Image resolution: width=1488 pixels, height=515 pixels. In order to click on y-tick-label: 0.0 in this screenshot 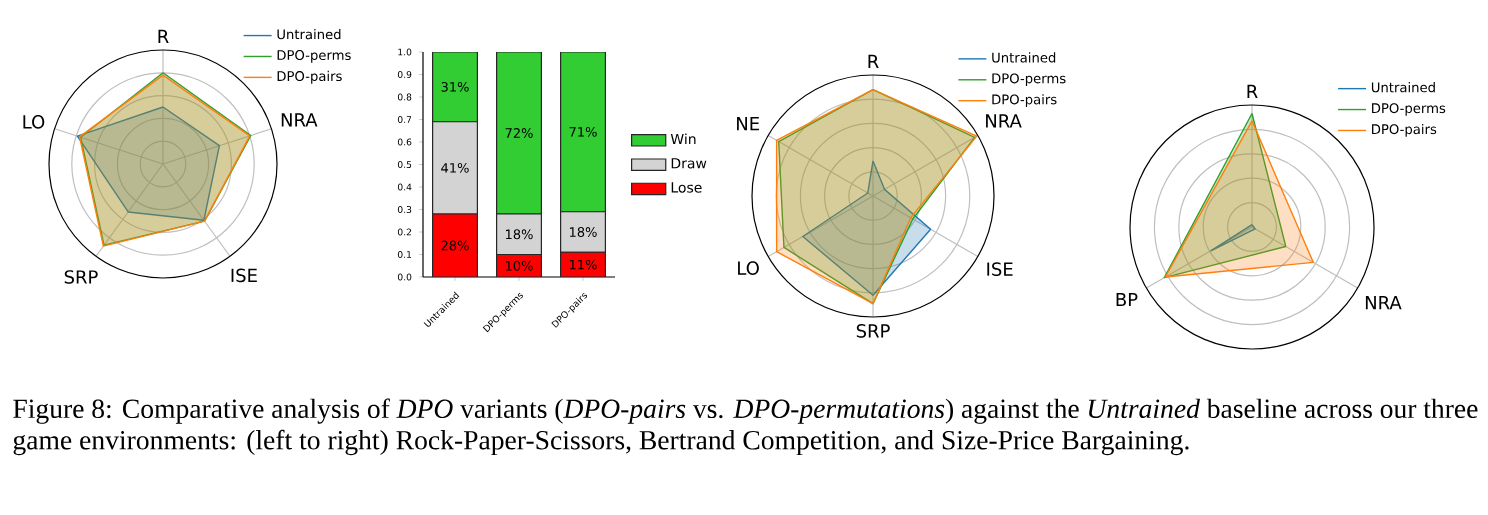, I will do `click(404, 277)`.